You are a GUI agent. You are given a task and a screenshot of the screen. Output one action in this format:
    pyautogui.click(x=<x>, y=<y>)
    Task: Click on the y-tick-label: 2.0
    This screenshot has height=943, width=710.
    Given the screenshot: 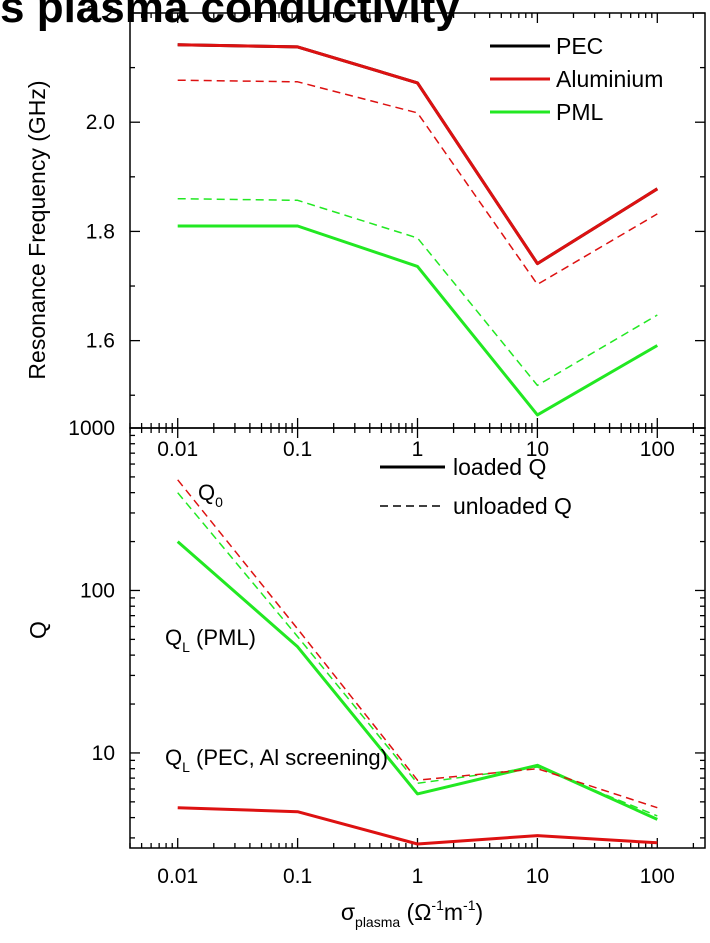 What is the action you would take?
    pyautogui.click(x=100, y=122)
    